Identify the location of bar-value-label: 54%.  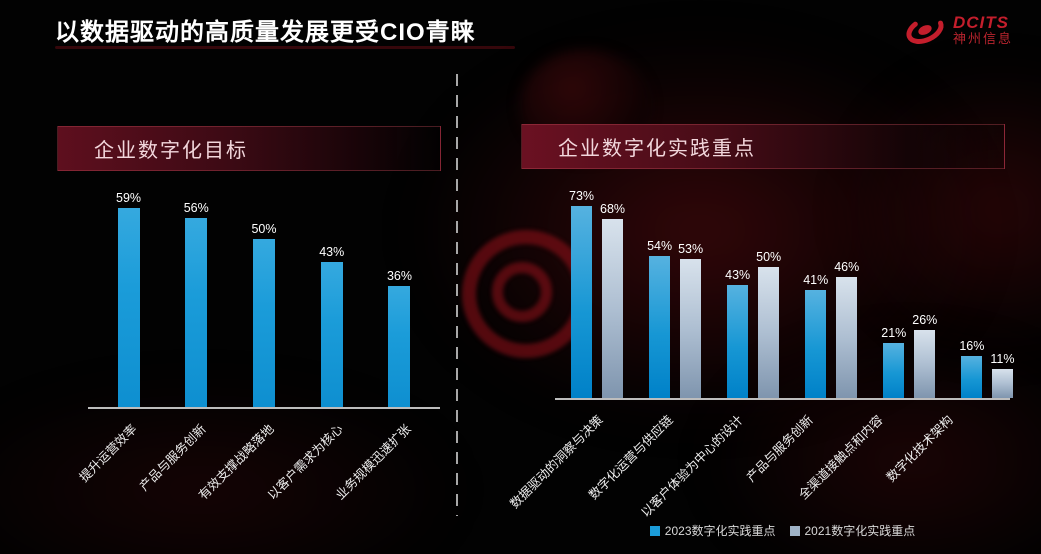
(660, 246).